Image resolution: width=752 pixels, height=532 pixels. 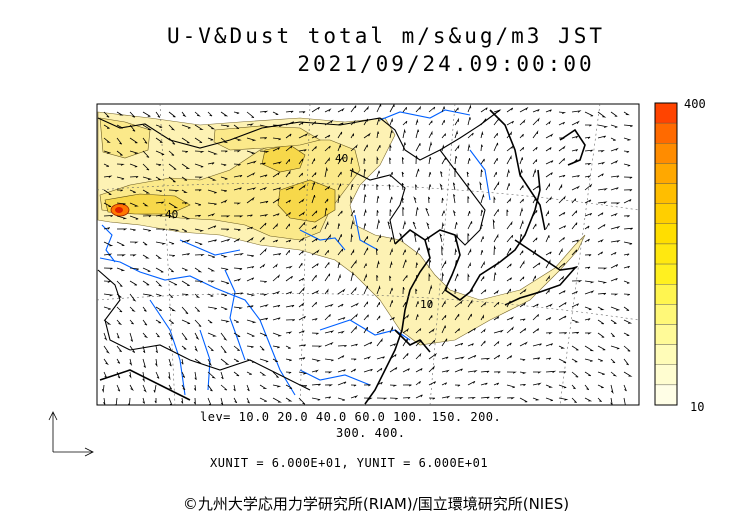 What do you see at coordinates (376, 504) in the screenshot?
I see `credit-line: ©九州大学応用力学研究所(RIAM)/国立環境研究所(NIES)` at bounding box center [376, 504].